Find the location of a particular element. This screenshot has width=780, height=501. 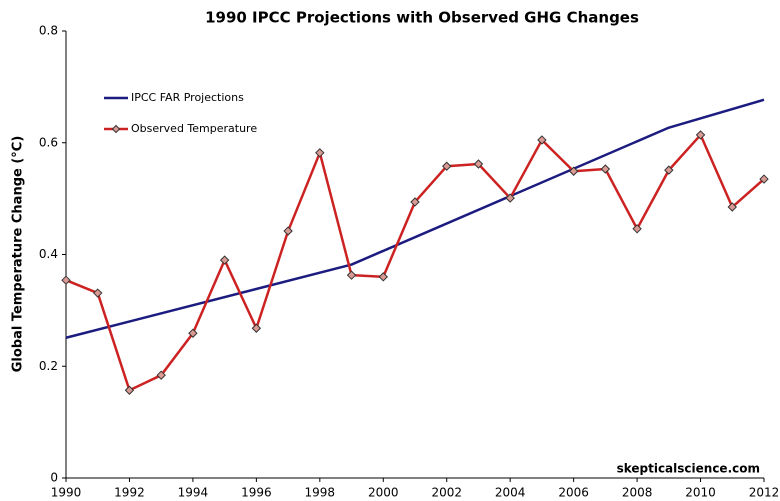

x-tick-label: 2012 is located at coordinates (764, 493).